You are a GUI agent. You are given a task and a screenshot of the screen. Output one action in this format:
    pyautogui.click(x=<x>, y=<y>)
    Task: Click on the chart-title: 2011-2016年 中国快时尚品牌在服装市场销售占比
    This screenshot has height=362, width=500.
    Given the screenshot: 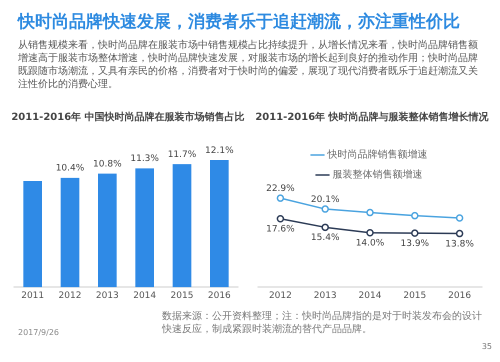 What is the action you would take?
    pyautogui.click(x=128, y=117)
    